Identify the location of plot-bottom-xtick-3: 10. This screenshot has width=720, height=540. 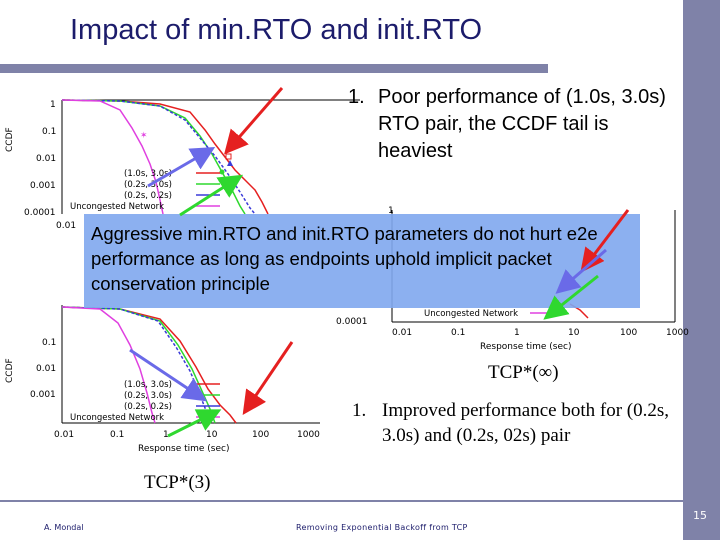
(212, 435).